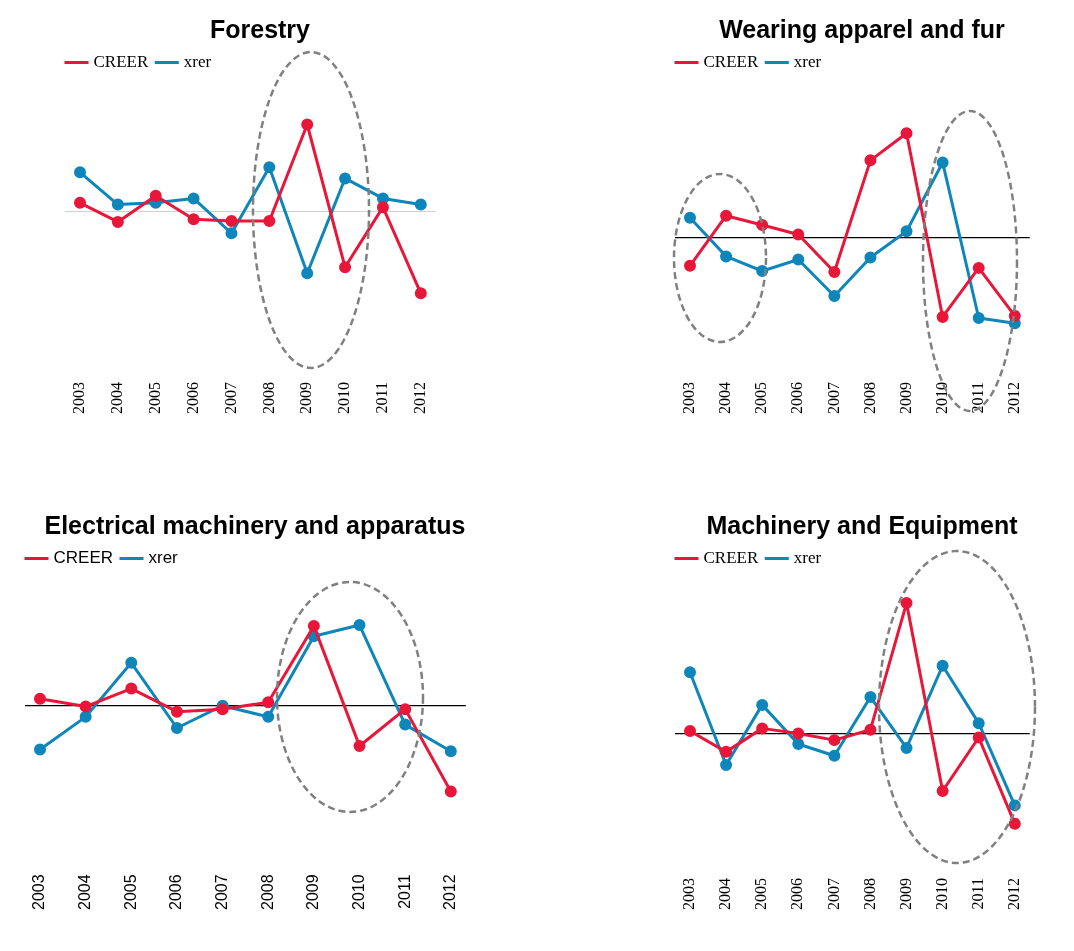 The width and height of the screenshot is (1074, 951). What do you see at coordinates (255, 525) in the screenshot?
I see `chart-title: Electrical machinery and apparatus` at bounding box center [255, 525].